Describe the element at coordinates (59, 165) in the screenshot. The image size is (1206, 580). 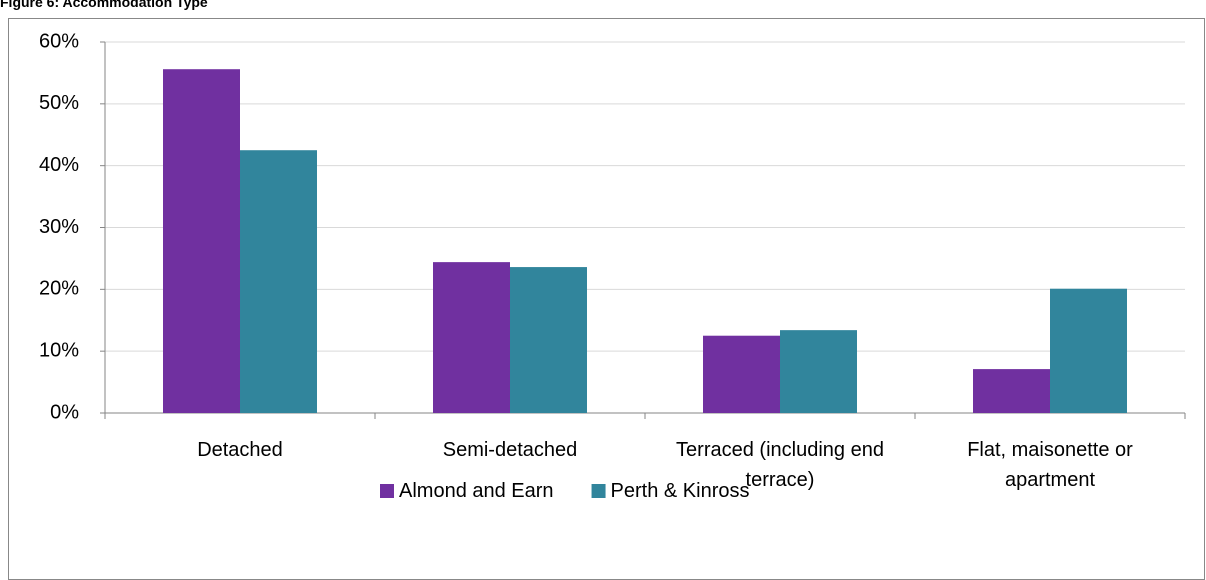
I see `y-tick-label: 40%` at that location.